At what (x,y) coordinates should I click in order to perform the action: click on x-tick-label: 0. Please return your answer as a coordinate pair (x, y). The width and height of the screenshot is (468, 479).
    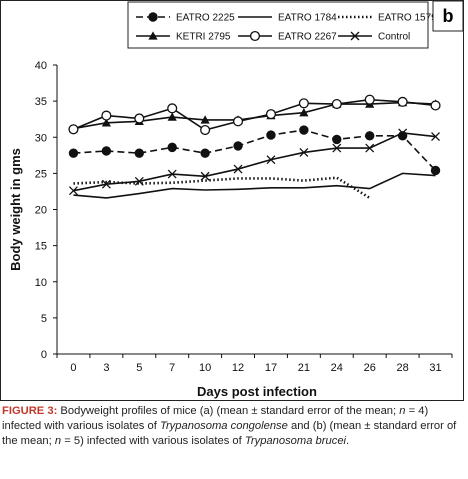
    Looking at the image, I should click on (73, 368).